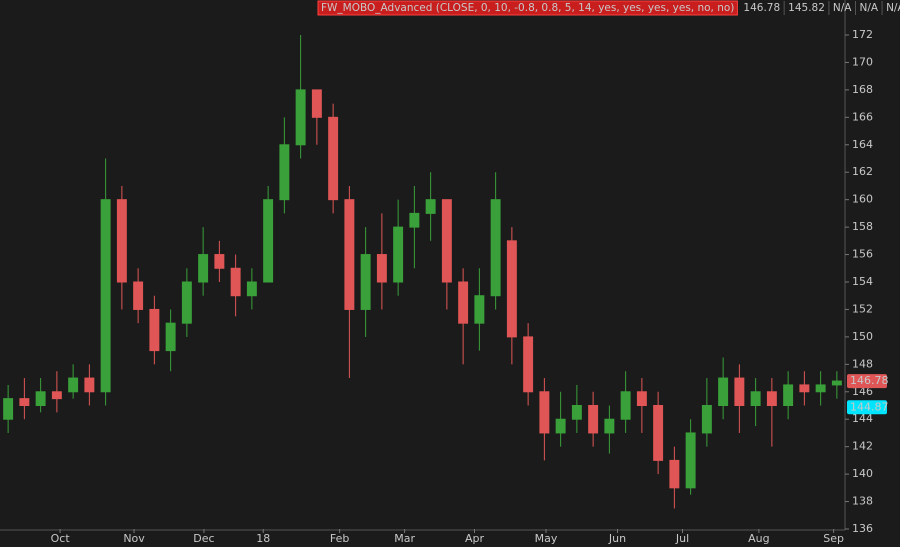  I want to click on y-tick-label: 154, so click(862, 281).